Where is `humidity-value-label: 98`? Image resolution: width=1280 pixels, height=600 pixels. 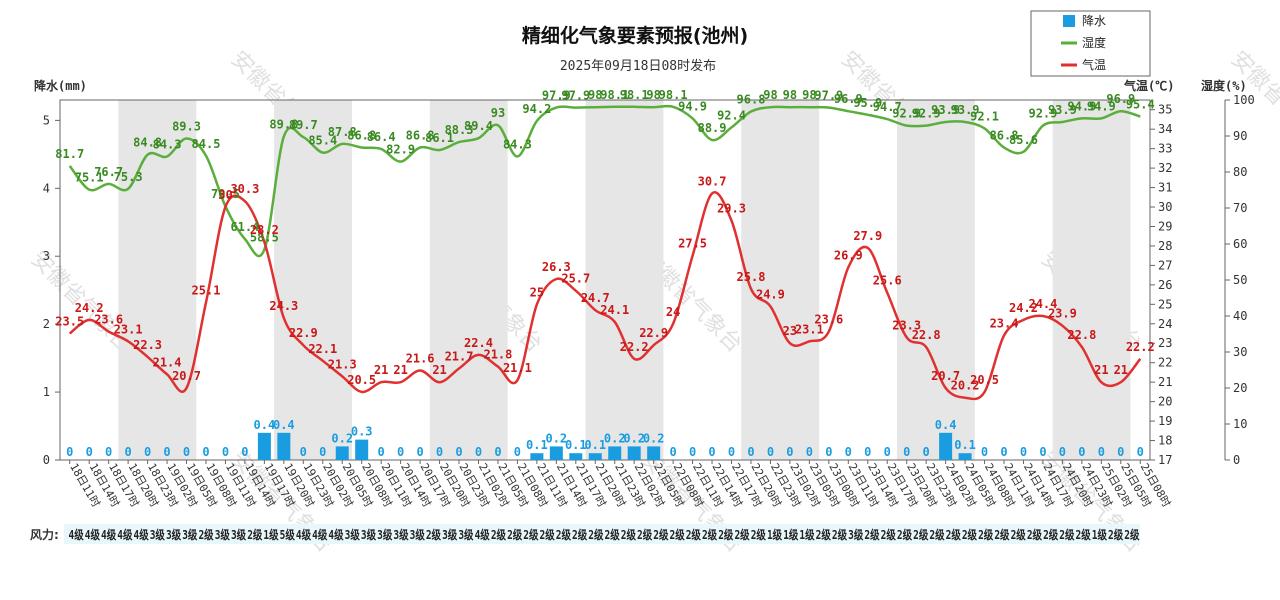
humidity-value-label: 98 is located at coordinates (790, 95).